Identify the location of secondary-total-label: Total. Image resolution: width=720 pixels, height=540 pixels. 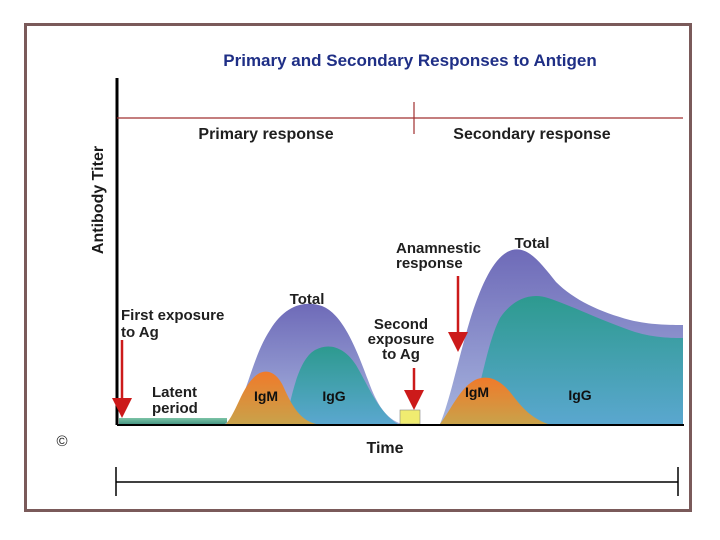
(532, 243).